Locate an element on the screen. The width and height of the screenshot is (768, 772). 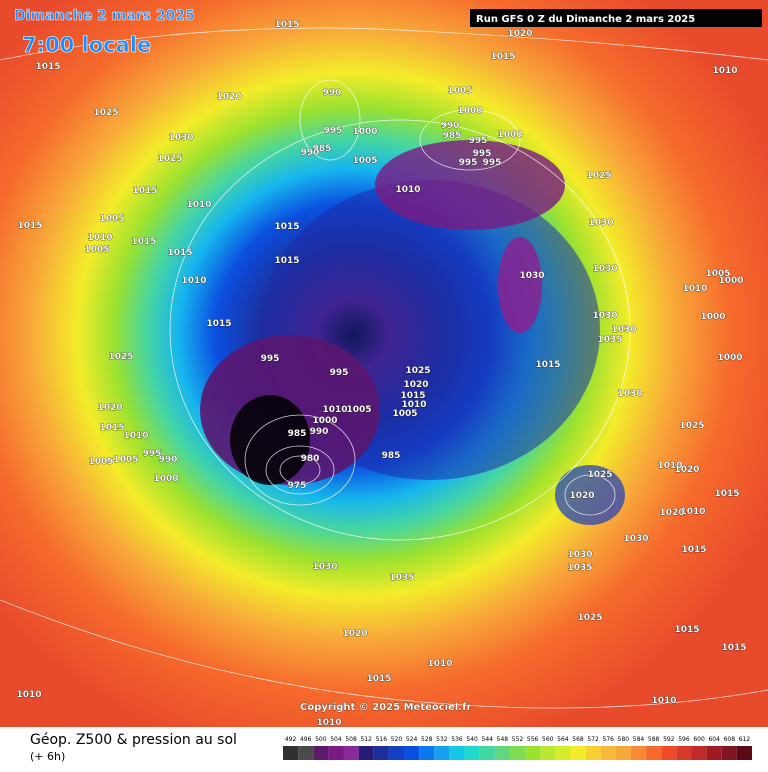
scale-tick-label: 552 is located at coordinates (518, 739).